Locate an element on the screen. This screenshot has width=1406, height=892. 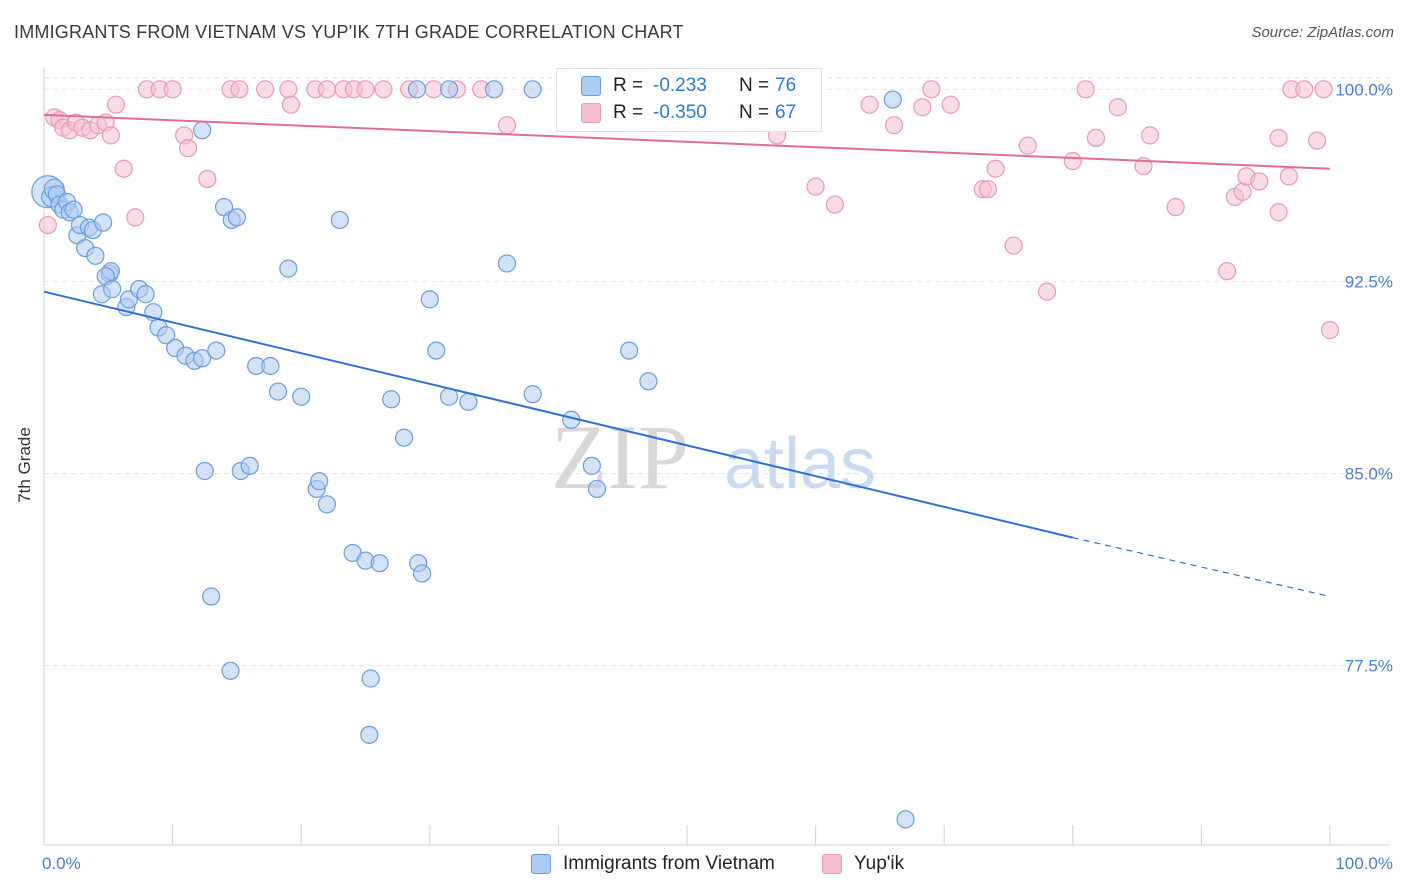
y-tick-label: 92.5% is located at coordinates (1369, 281).